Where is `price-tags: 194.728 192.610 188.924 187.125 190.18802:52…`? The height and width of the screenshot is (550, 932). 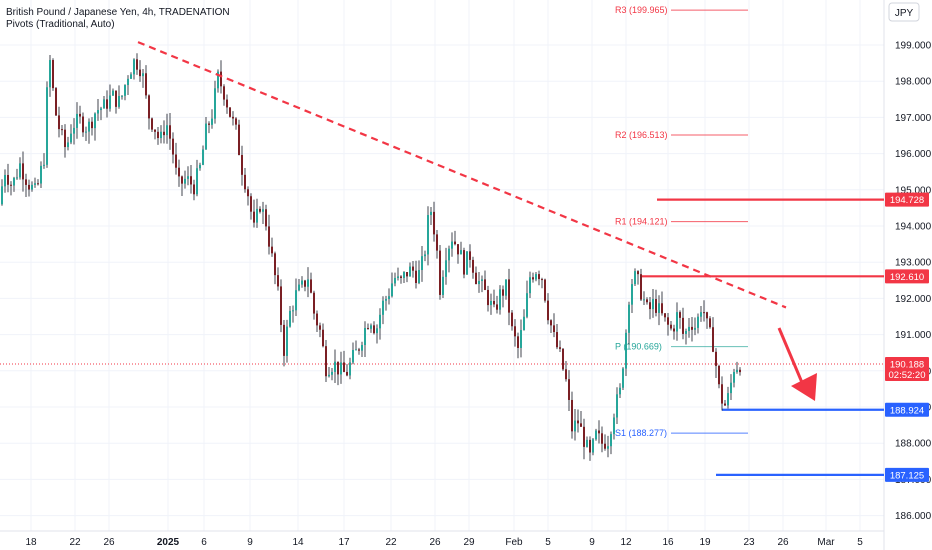 price-tags: 194.728 192.610 188.924 187.125 190.18802:52… is located at coordinates (907, 337).